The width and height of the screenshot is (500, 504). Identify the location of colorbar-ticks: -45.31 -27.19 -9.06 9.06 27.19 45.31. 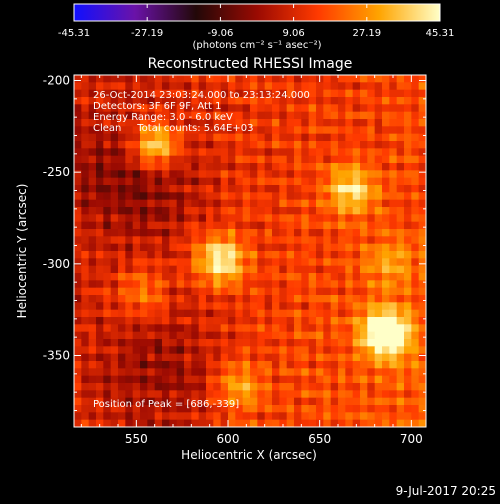
(256, 21).